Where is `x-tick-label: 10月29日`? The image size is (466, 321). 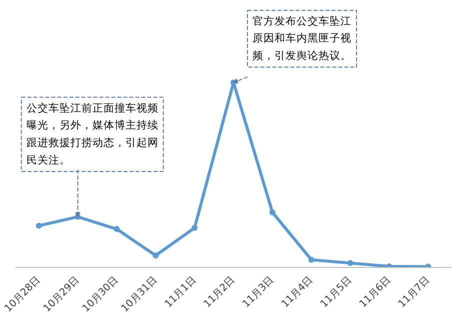 x-tick-label: 10月29日 is located at coordinates (62, 294).